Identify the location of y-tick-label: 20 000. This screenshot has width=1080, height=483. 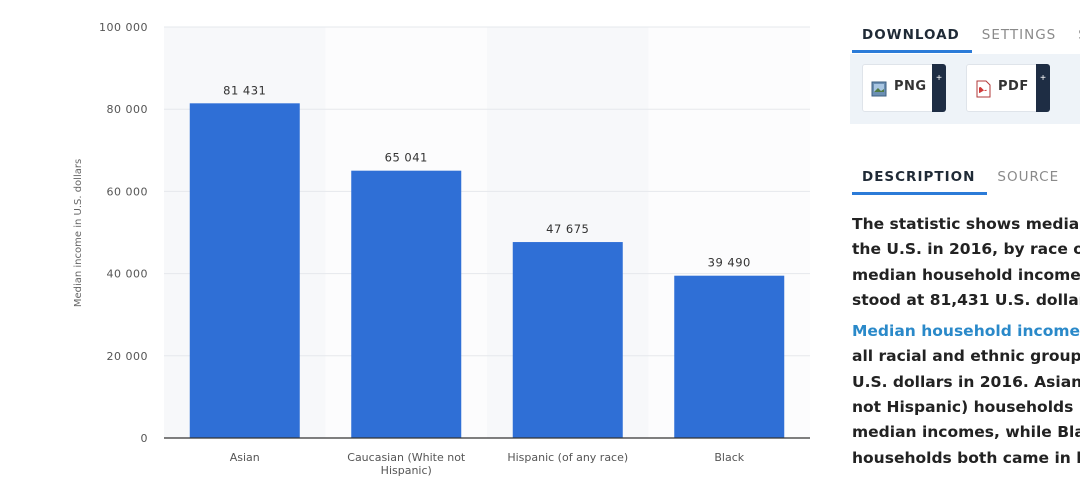
(128, 356).